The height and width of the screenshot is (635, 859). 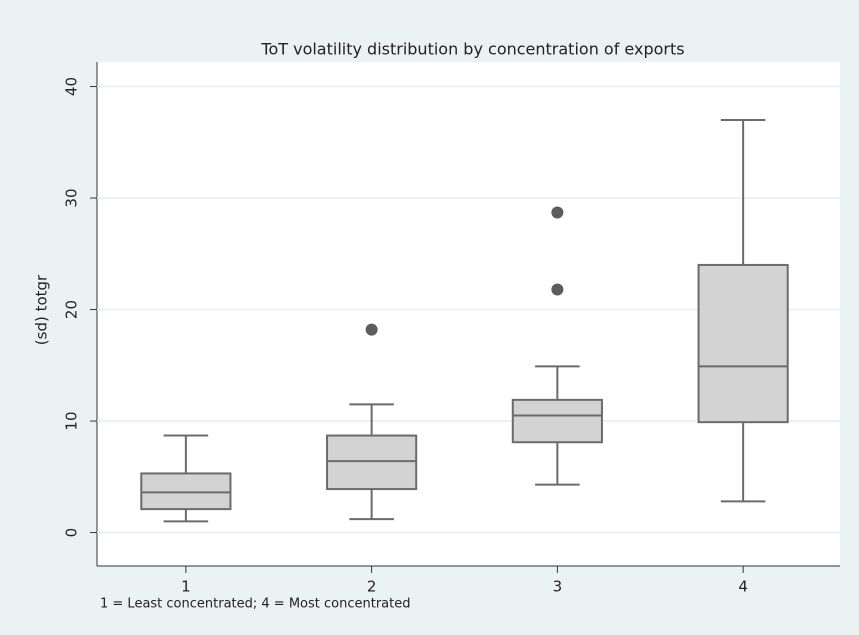 I want to click on y-tick-label: 0, so click(x=72, y=533).